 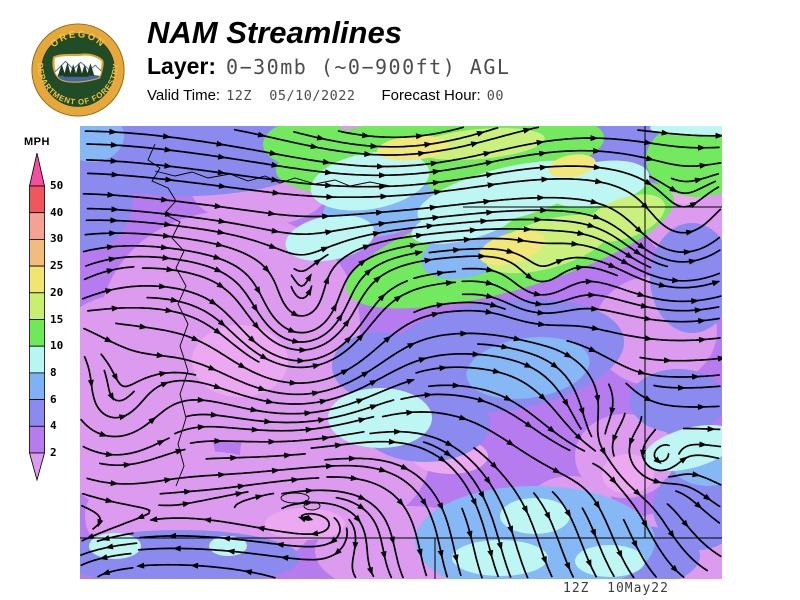 What do you see at coordinates (57, 319) in the screenshot?
I see `legend-tick: 15` at bounding box center [57, 319].